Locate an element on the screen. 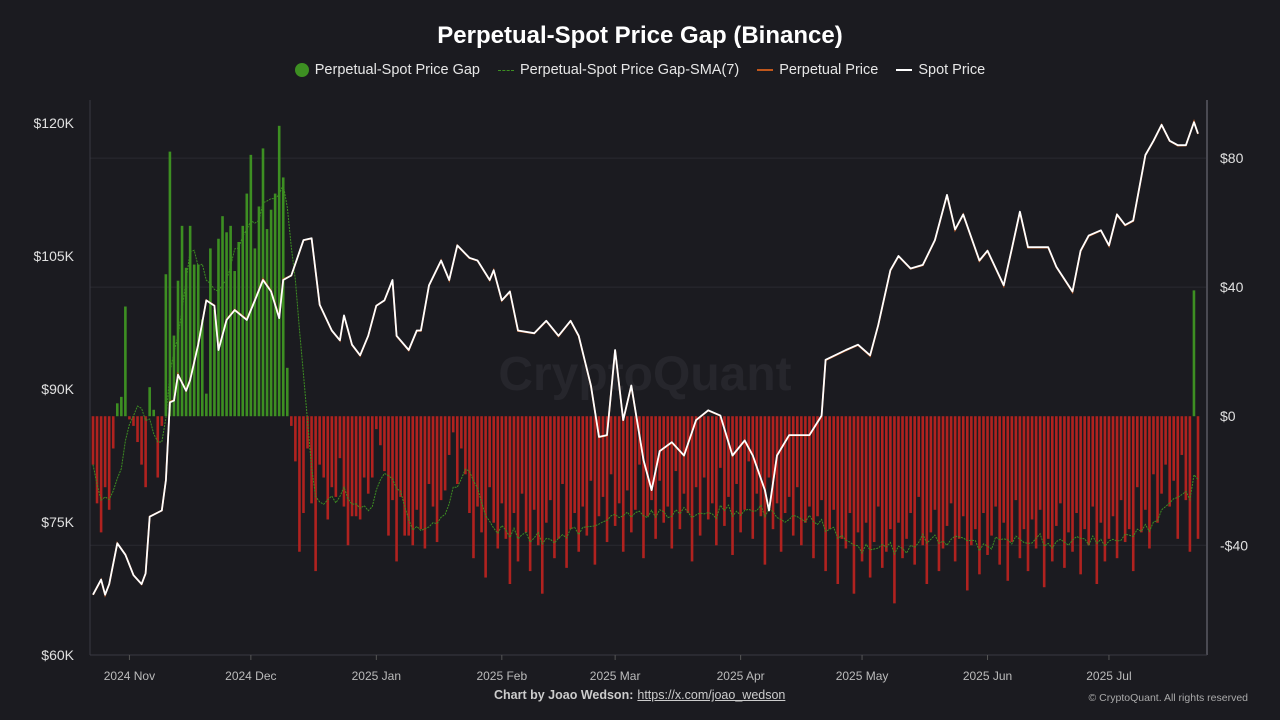 The image size is (1280, 720). left-axis-tick-label: $120K is located at coordinates (54, 123).